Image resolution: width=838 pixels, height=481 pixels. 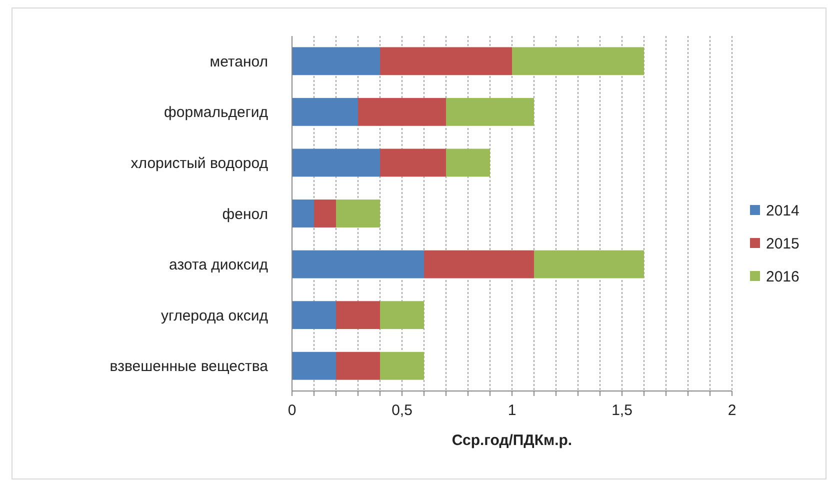 I want to click on y-tick-label: взвешенные вещества, so click(x=189, y=367).